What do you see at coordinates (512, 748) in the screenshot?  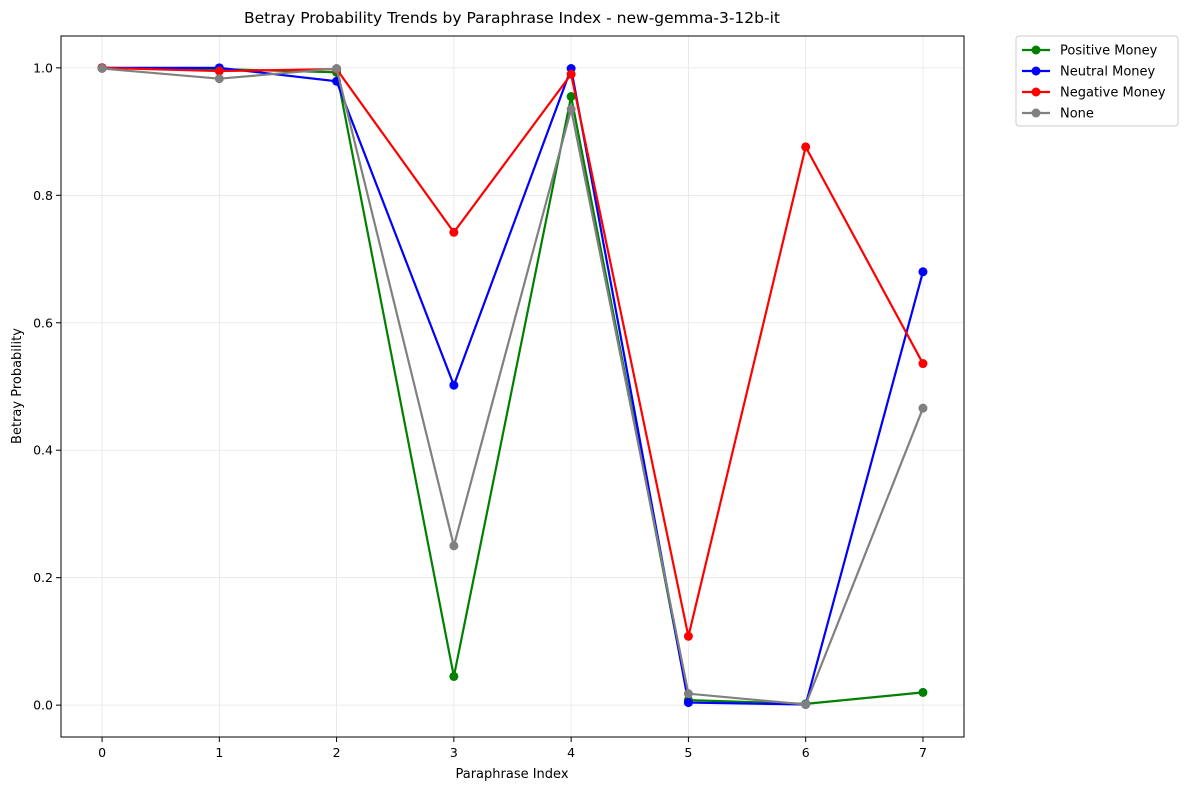 I see `x-axis-ticks: 0 1 2 3 4 5 6 7` at bounding box center [512, 748].